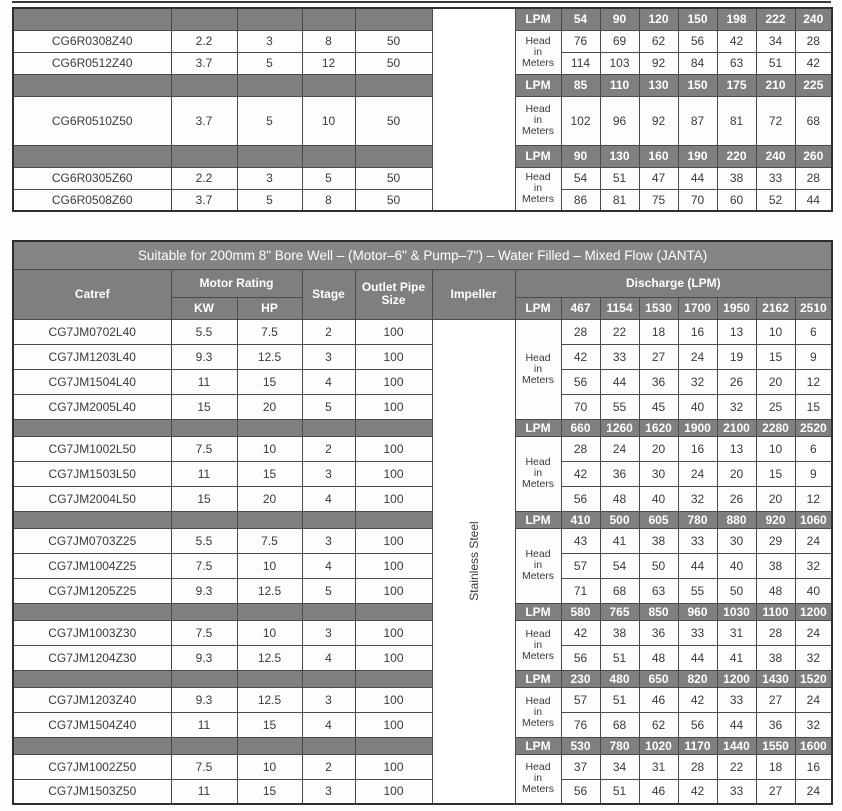 The height and width of the screenshot is (811, 842). Describe the element at coordinates (580, 120) in the screenshot. I see `head-value-cell: 102` at that location.